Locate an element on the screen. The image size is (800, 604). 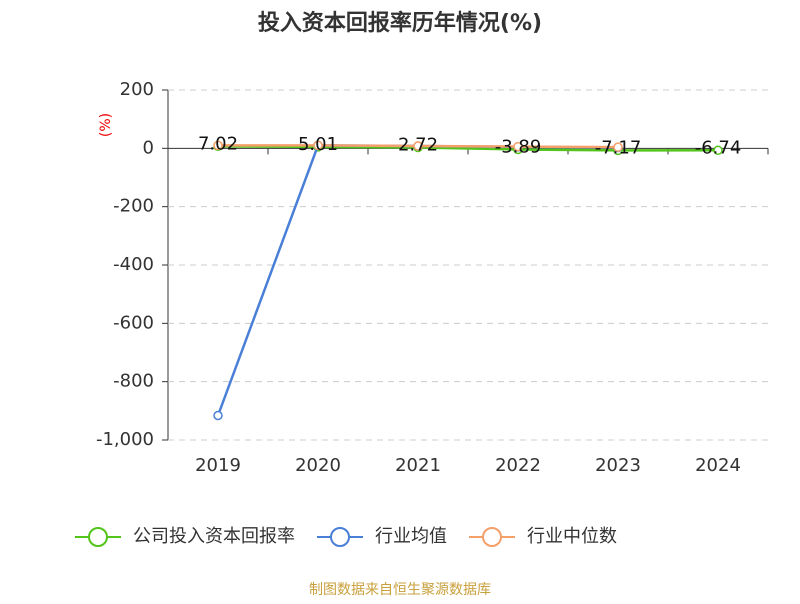
y-tick-label: 200 is located at coordinates (137, 89).